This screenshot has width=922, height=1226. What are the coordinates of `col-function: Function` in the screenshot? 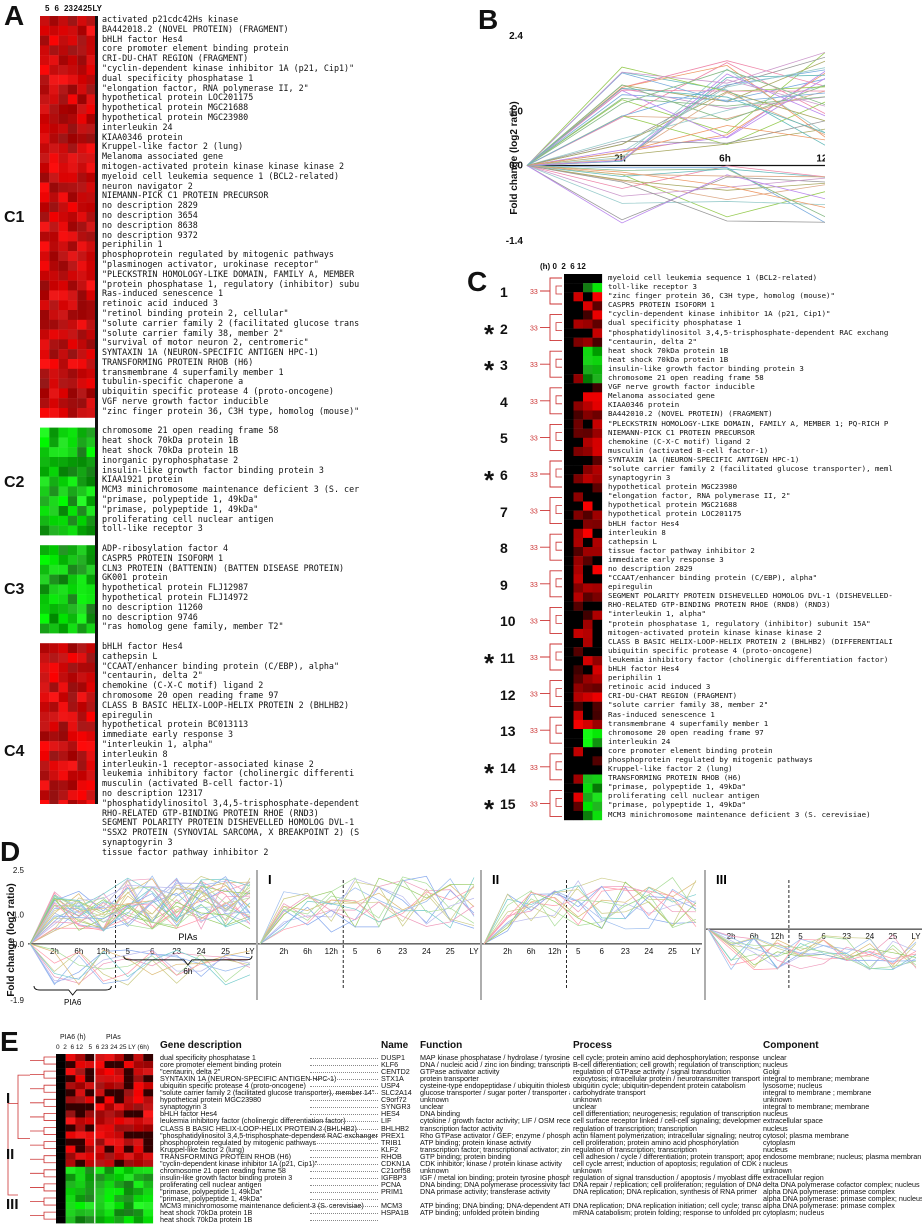 It's located at (441, 1045).